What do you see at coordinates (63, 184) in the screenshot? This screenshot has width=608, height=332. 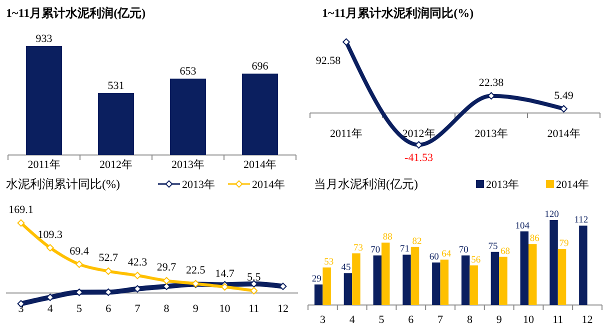 I see `chart-title: 水泥利润累计同比(%)` at bounding box center [63, 184].